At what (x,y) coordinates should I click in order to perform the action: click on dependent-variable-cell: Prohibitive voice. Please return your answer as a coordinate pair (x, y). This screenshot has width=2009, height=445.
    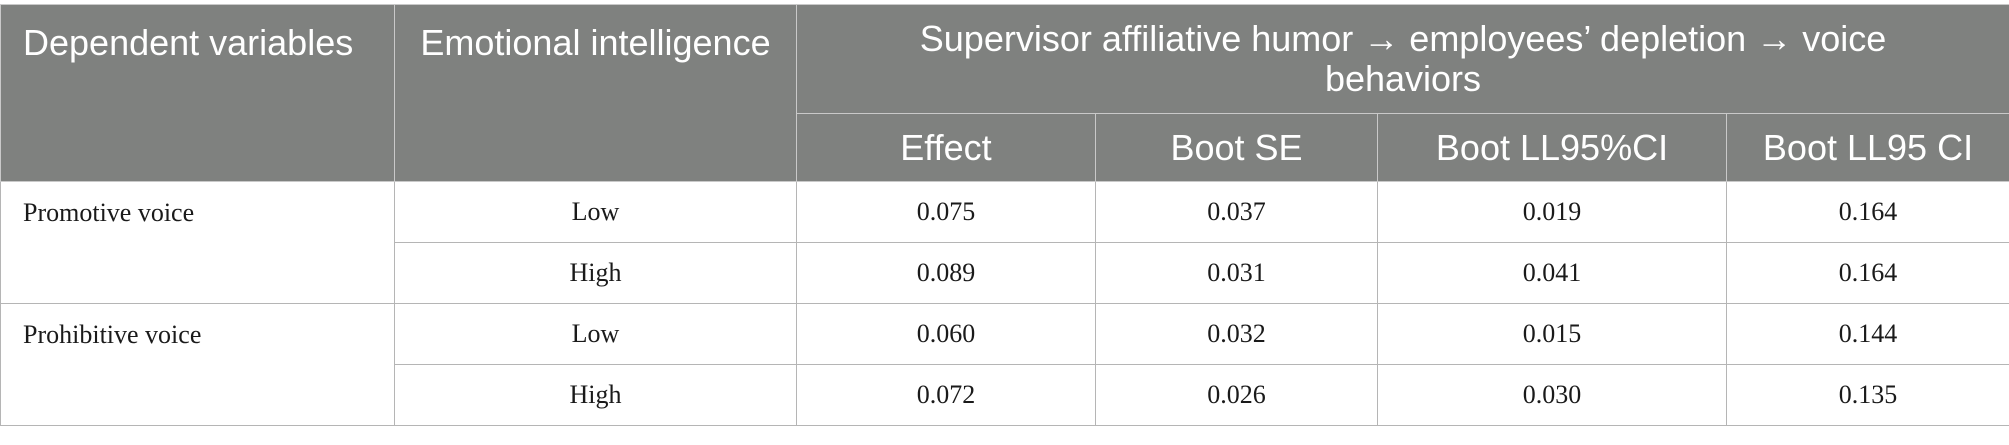
    Looking at the image, I should click on (197, 364).